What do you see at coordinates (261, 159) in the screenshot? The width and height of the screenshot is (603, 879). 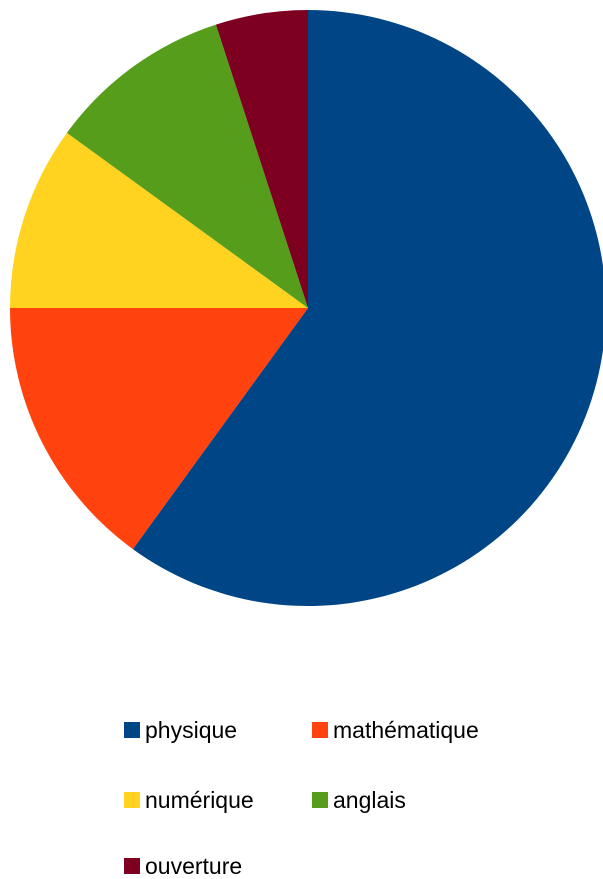 I see `pie-slice-ouverture` at bounding box center [261, 159].